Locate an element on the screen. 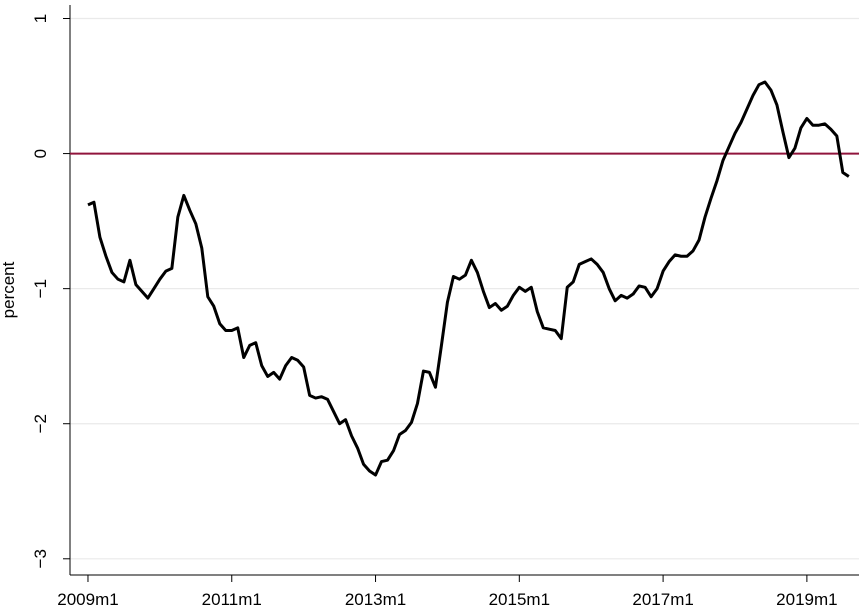 The height and width of the screenshot is (614, 859). y-tick-label: 1 is located at coordinates (40, 18).